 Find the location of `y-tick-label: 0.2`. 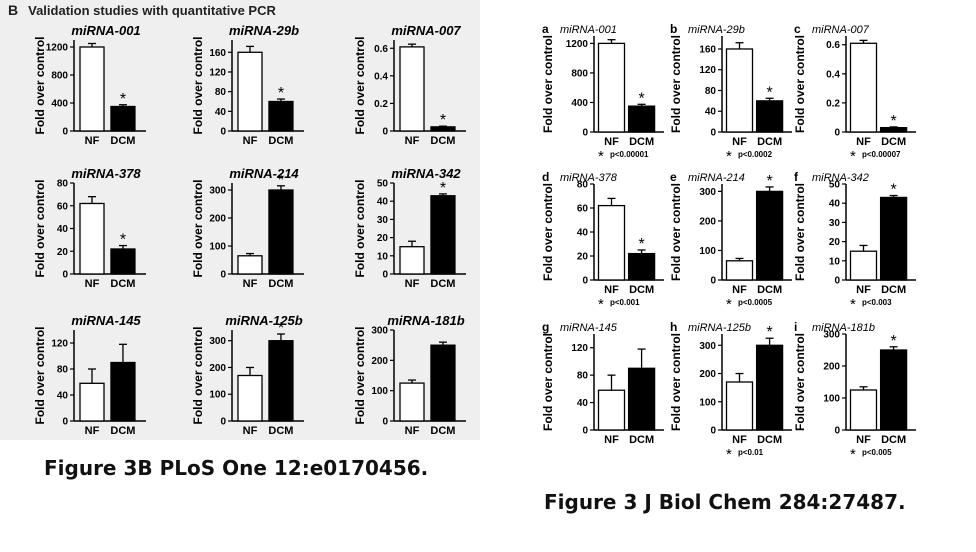

y-tick-label: 0.2 is located at coordinates (833, 103).